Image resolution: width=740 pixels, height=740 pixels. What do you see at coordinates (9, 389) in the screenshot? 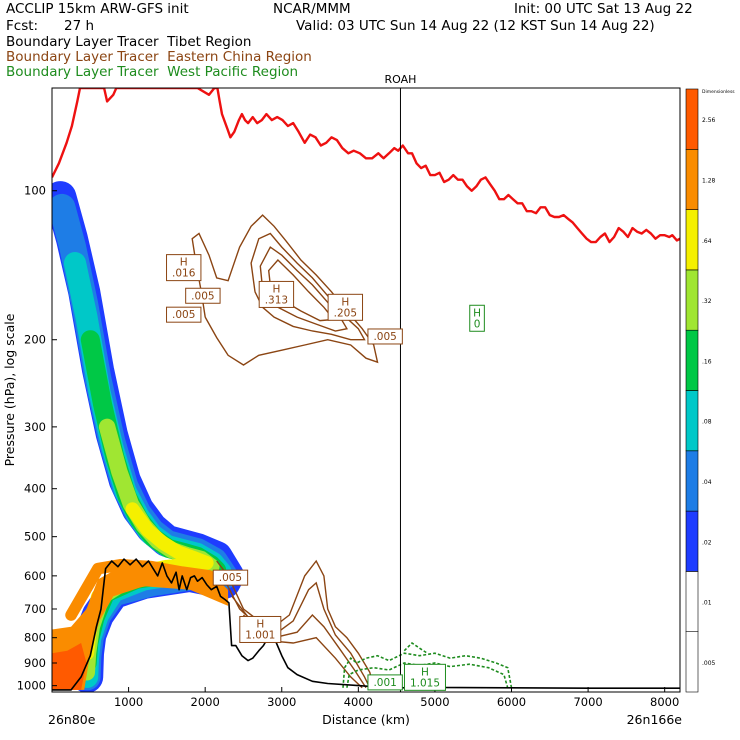
I see `y-axis-title: Pressure (hPa), log scale` at bounding box center [9, 389].